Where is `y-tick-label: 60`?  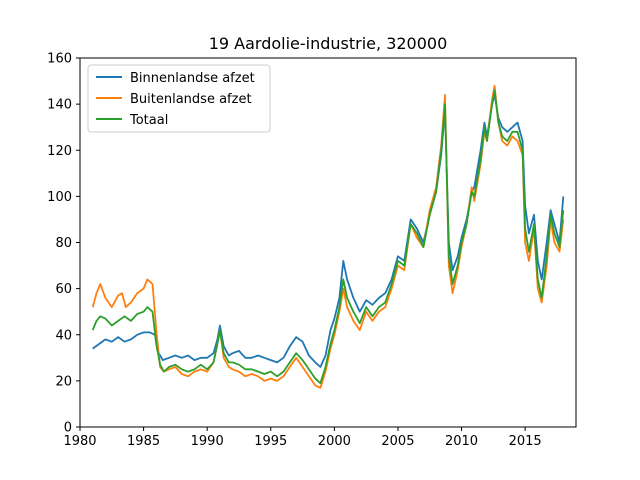
y-tick-label: 60 is located at coordinates (63, 289).